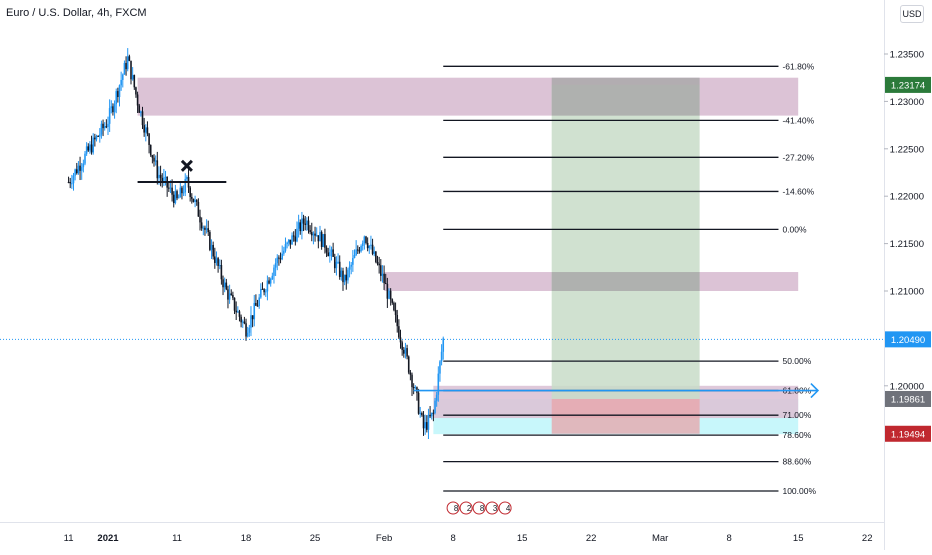 Image resolution: width=932 pixels, height=555 pixels. What do you see at coordinates (798, 191) in the screenshot?
I see `fib-level-label: -14.60%` at bounding box center [798, 191].